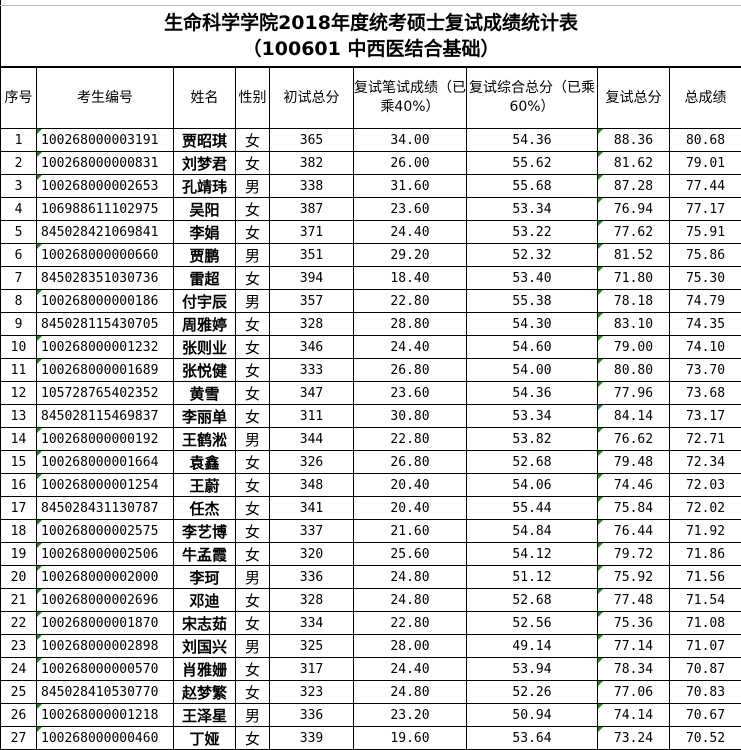 The width and height of the screenshot is (741, 750). I want to click on cell-index: 22, so click(19, 623).